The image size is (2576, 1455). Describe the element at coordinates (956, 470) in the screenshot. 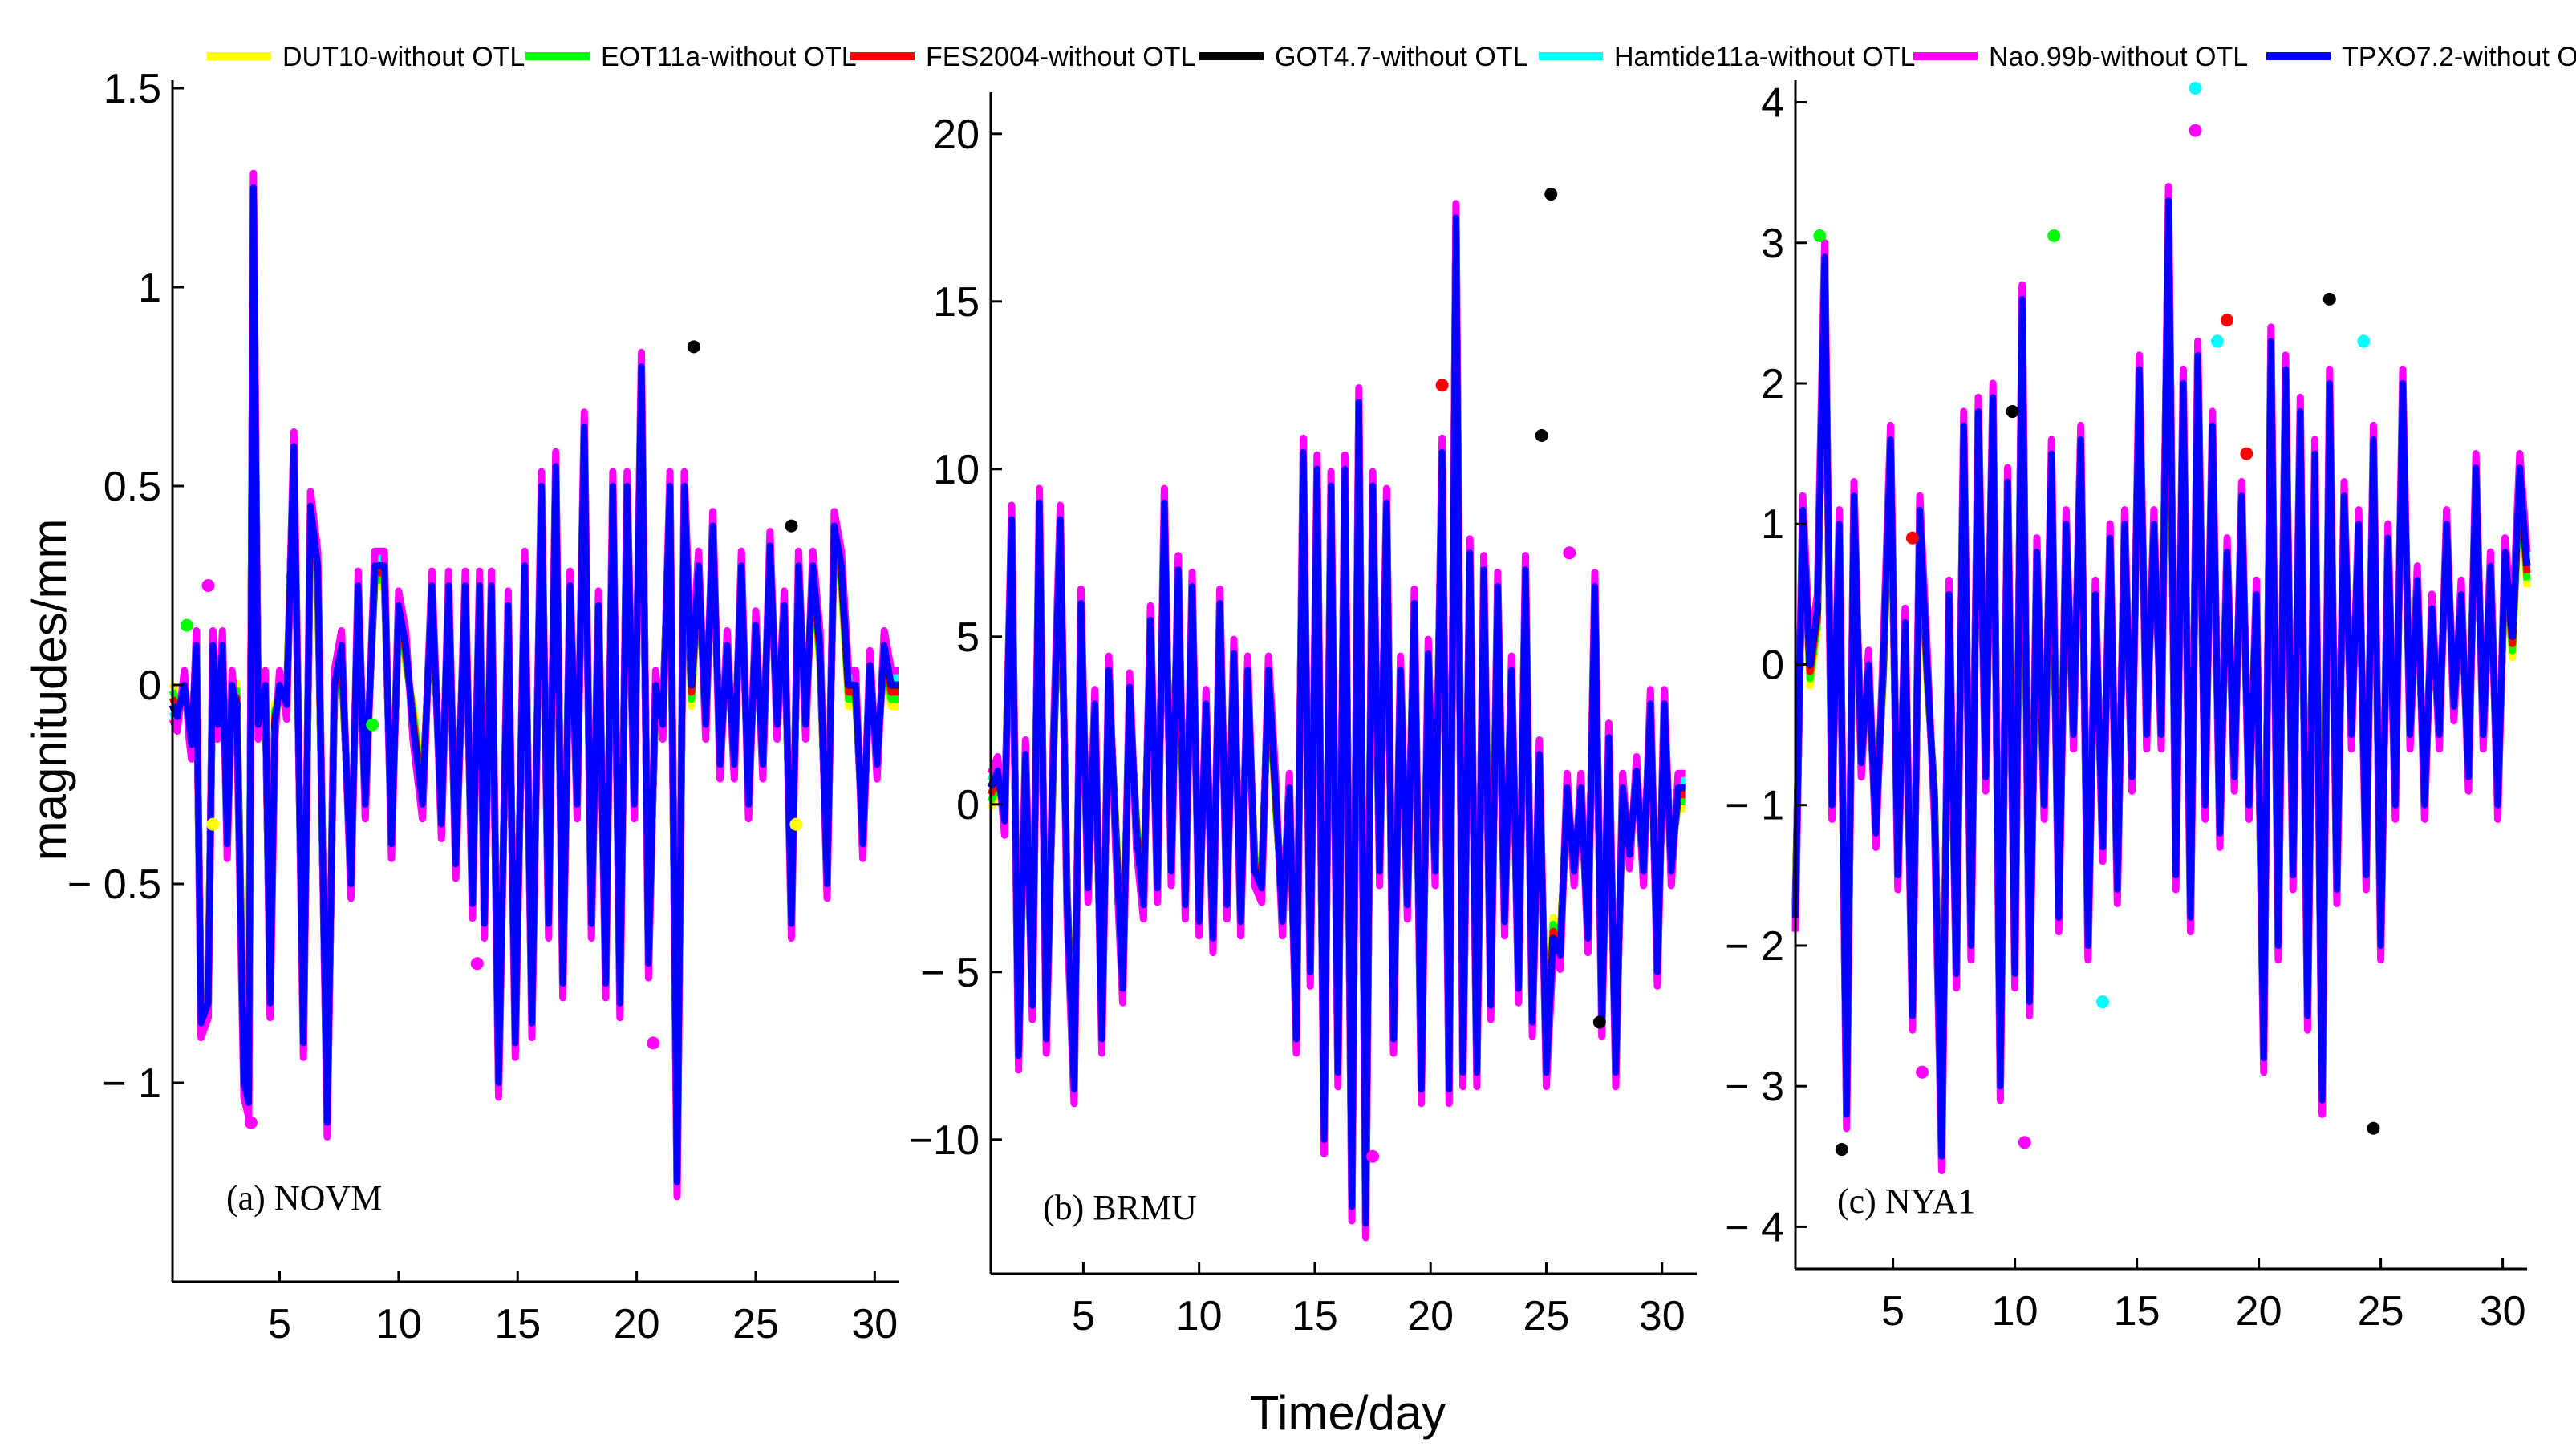

I see `y-tick-label: 10` at that location.